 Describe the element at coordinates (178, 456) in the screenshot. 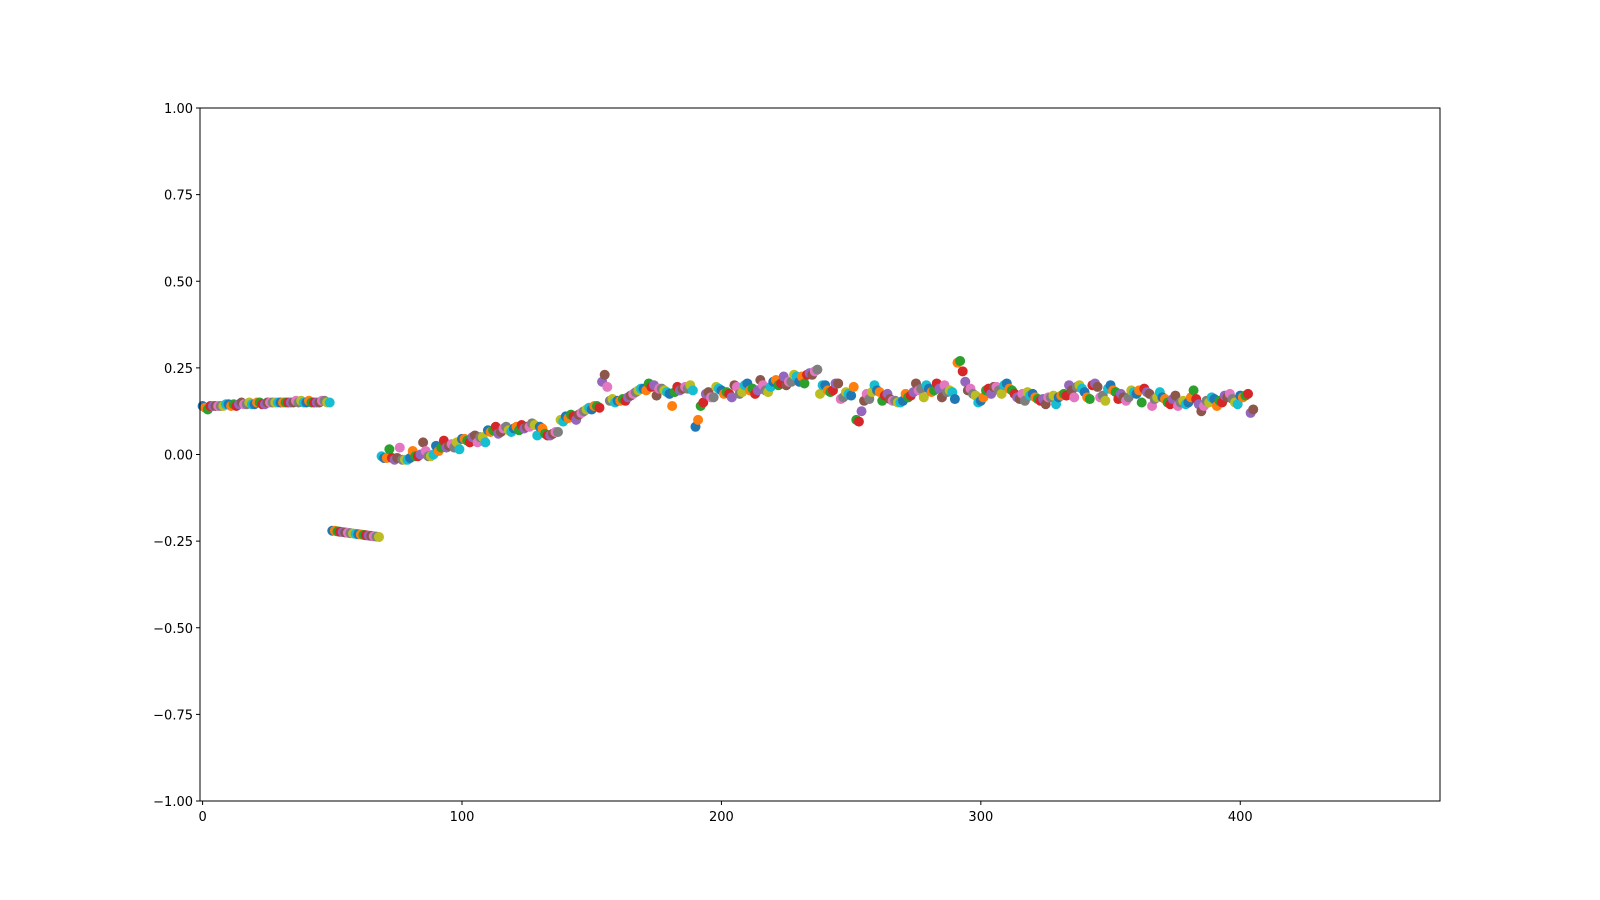

I see `y-tick-label: 0.00` at that location.